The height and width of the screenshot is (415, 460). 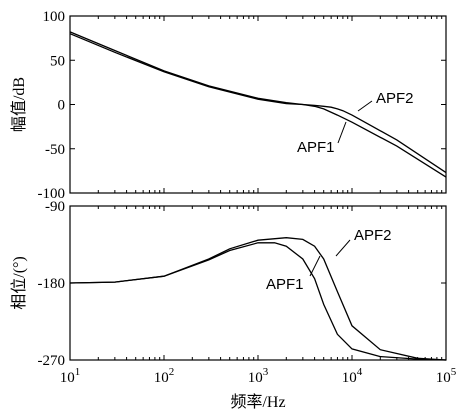 What do you see at coordinates (55, 150) in the screenshot?
I see `y-tick-label: -50` at bounding box center [55, 150].